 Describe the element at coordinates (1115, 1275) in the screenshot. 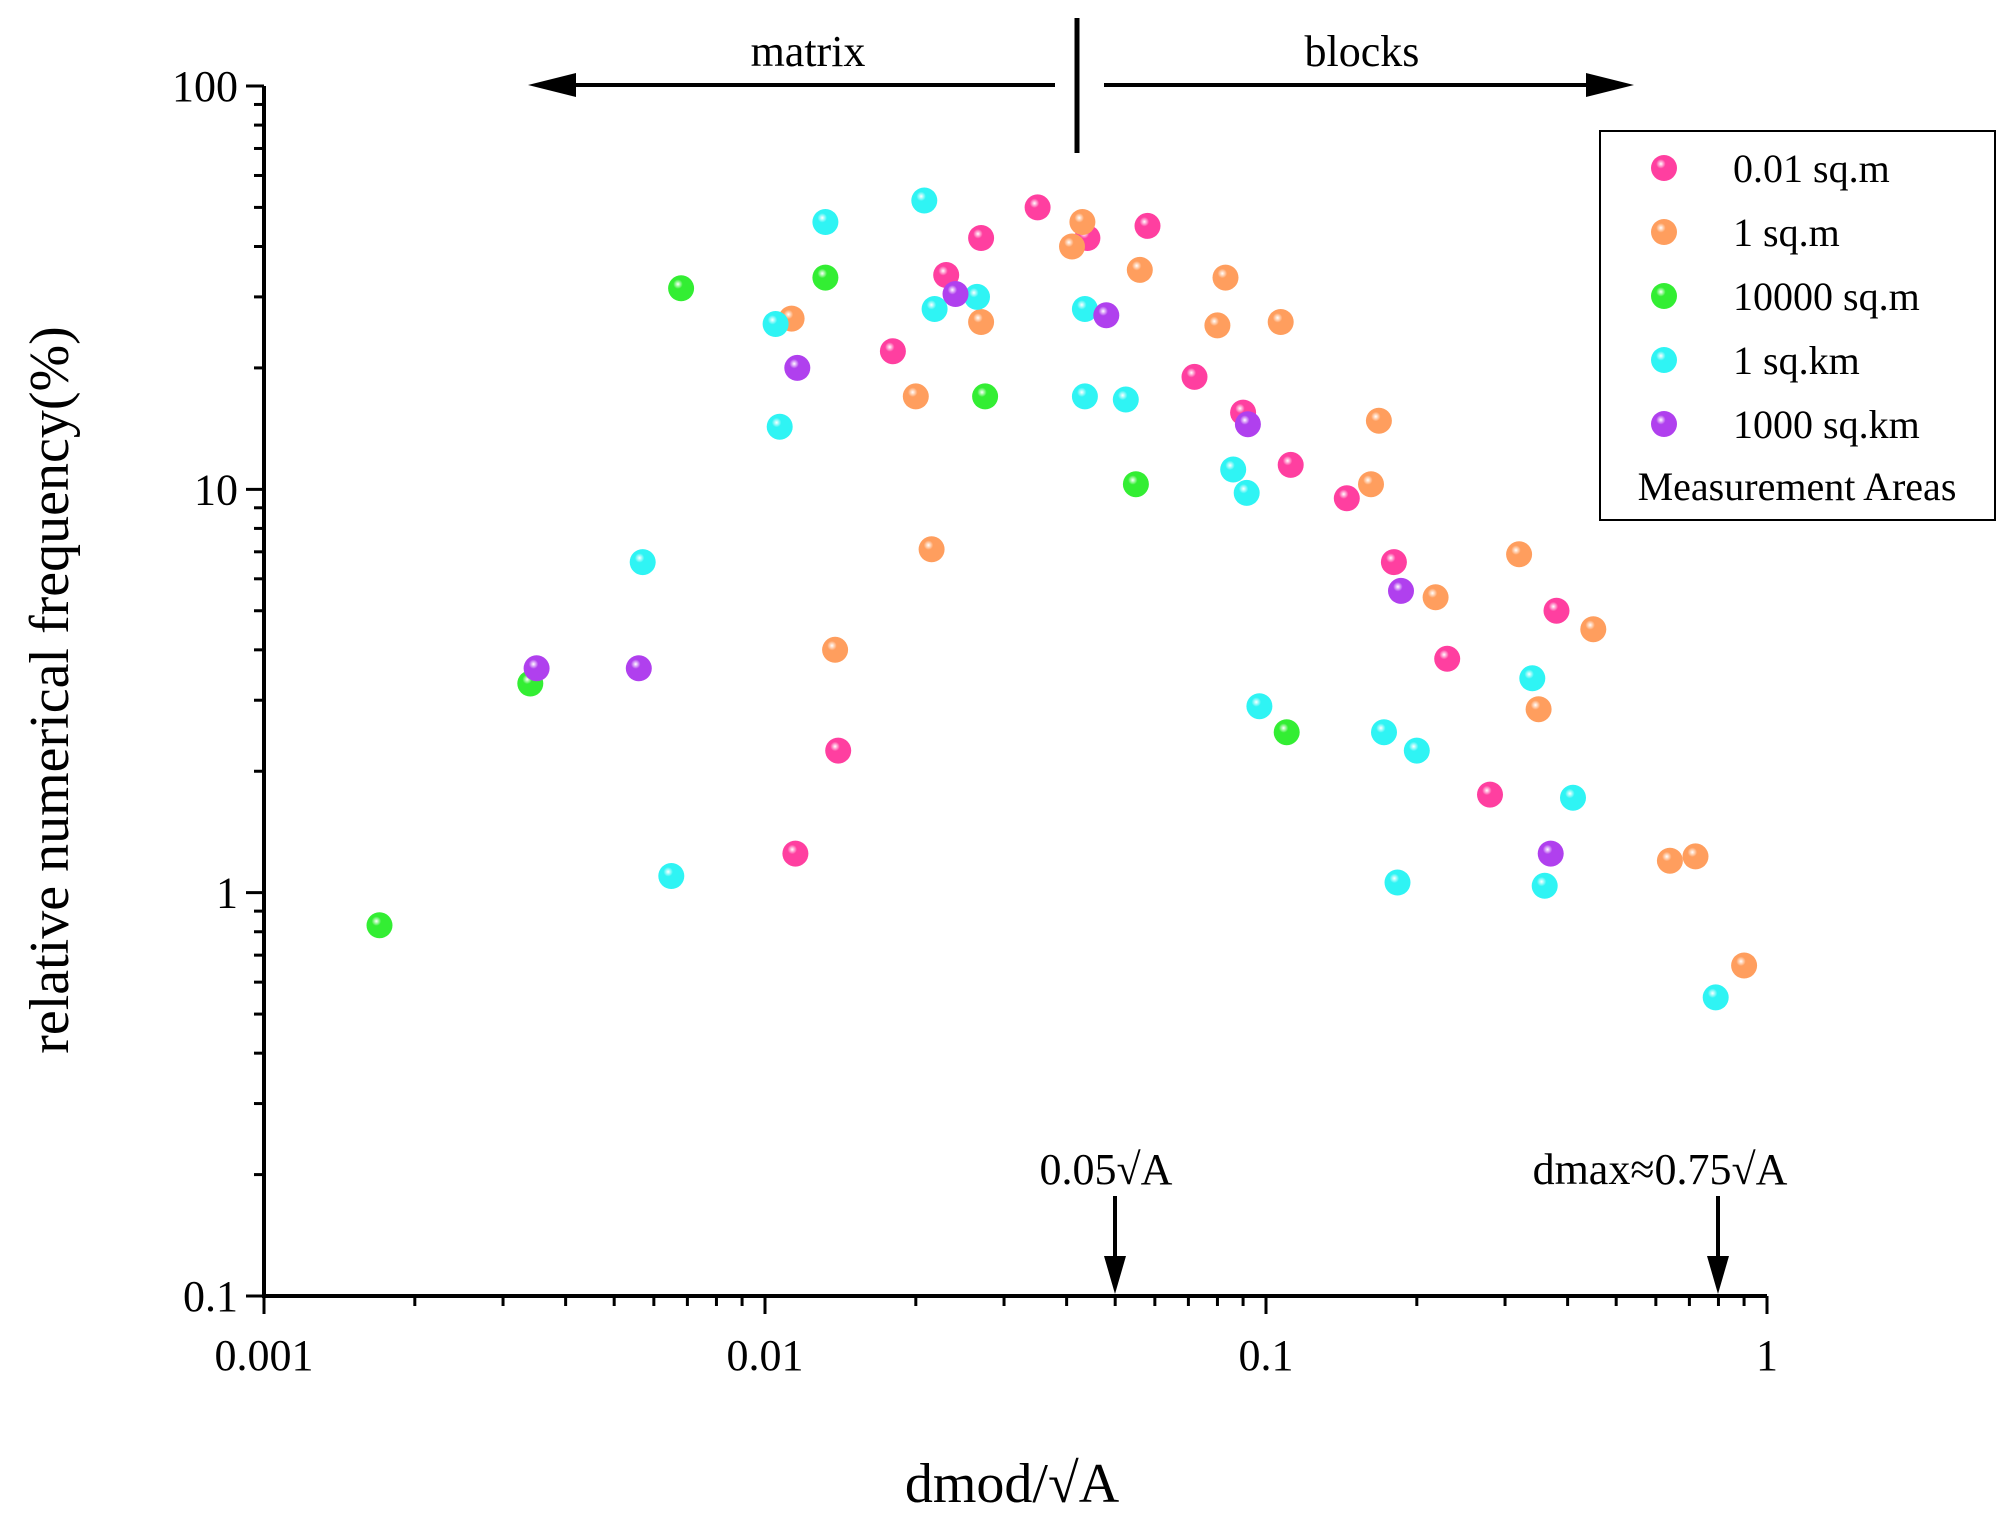

I see `marker-005-arrow-head` at that location.